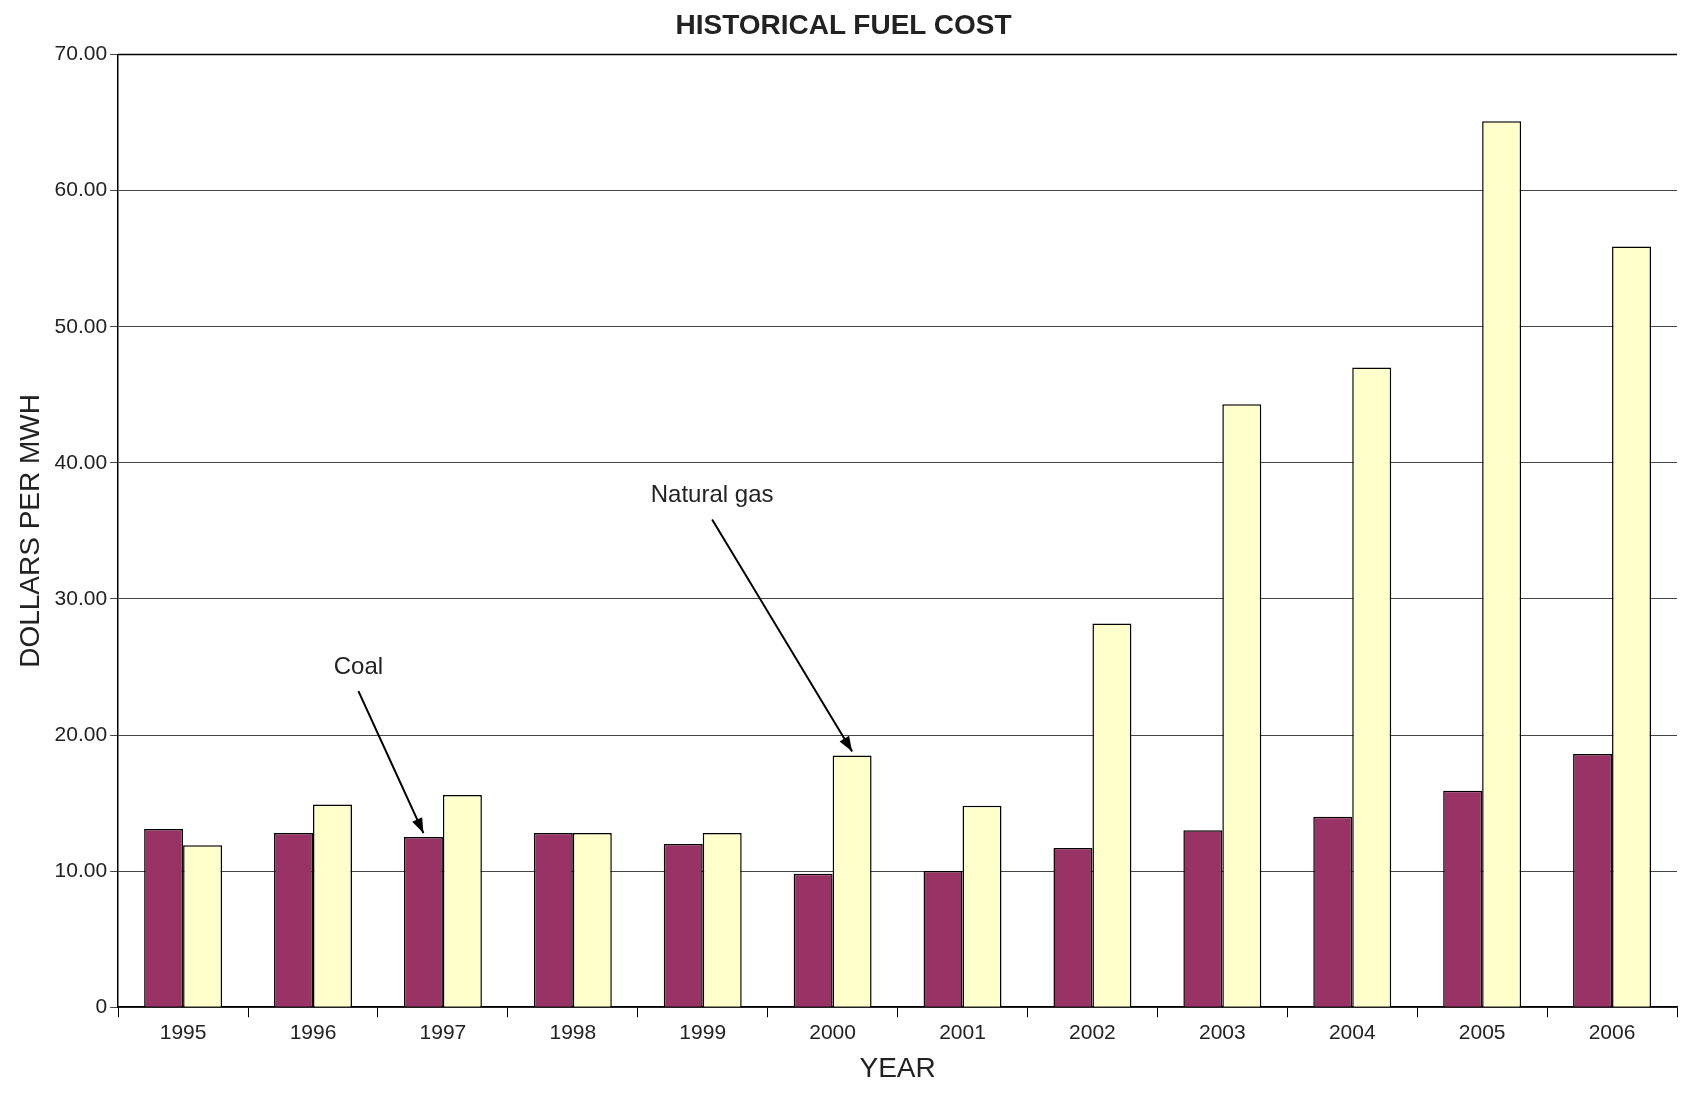 Image resolution: width=1697 pixels, height=1100 pixels. I want to click on x-tick-label: 2002, so click(1092, 1031).